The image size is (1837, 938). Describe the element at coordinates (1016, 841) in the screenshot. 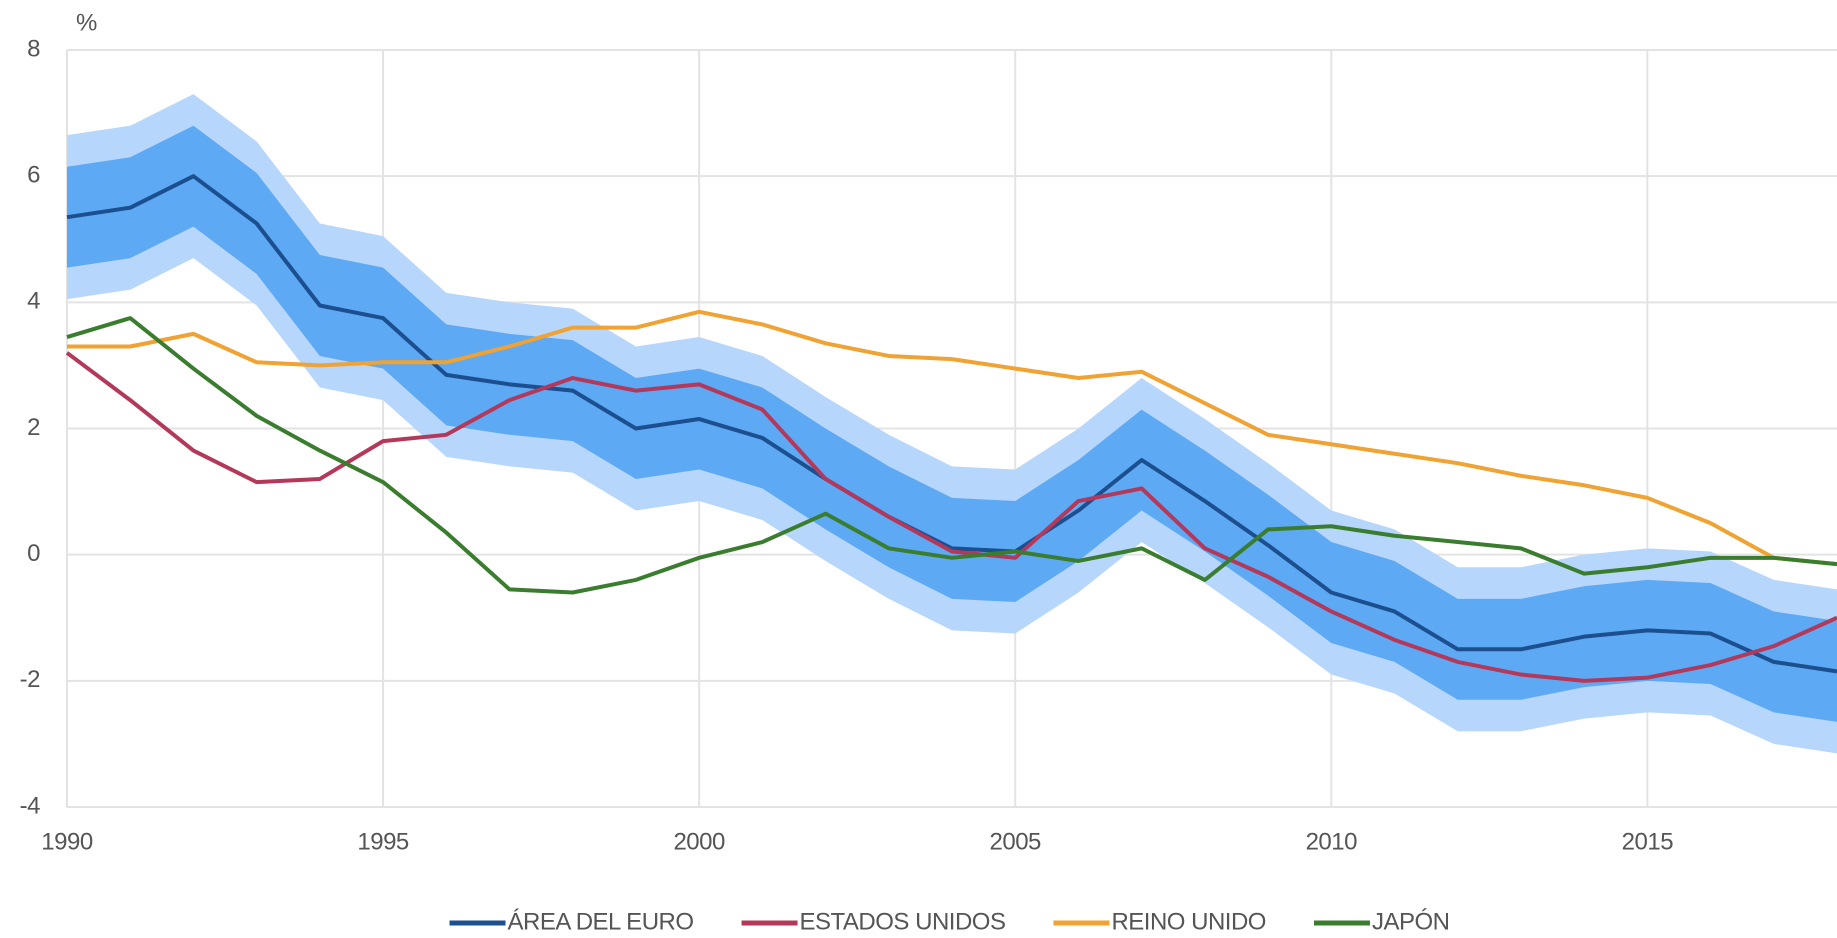

I see `x-tick-label: 2005` at that location.